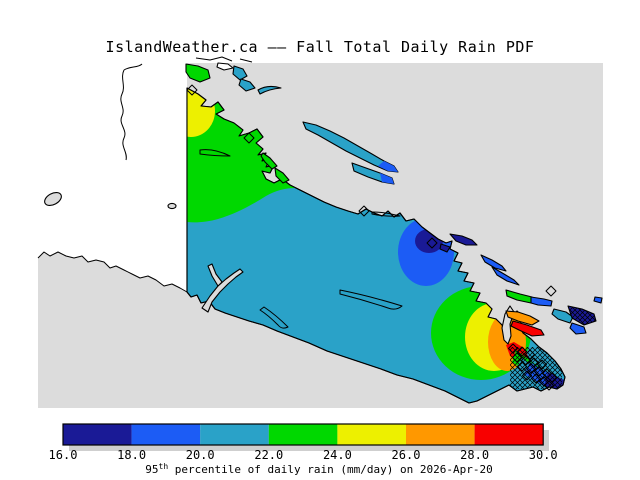 This screenshot has width=640, height=480. What do you see at coordinates (387, 178) in the screenshot?
I see `lasqueti-blue-tip` at bounding box center [387, 178].